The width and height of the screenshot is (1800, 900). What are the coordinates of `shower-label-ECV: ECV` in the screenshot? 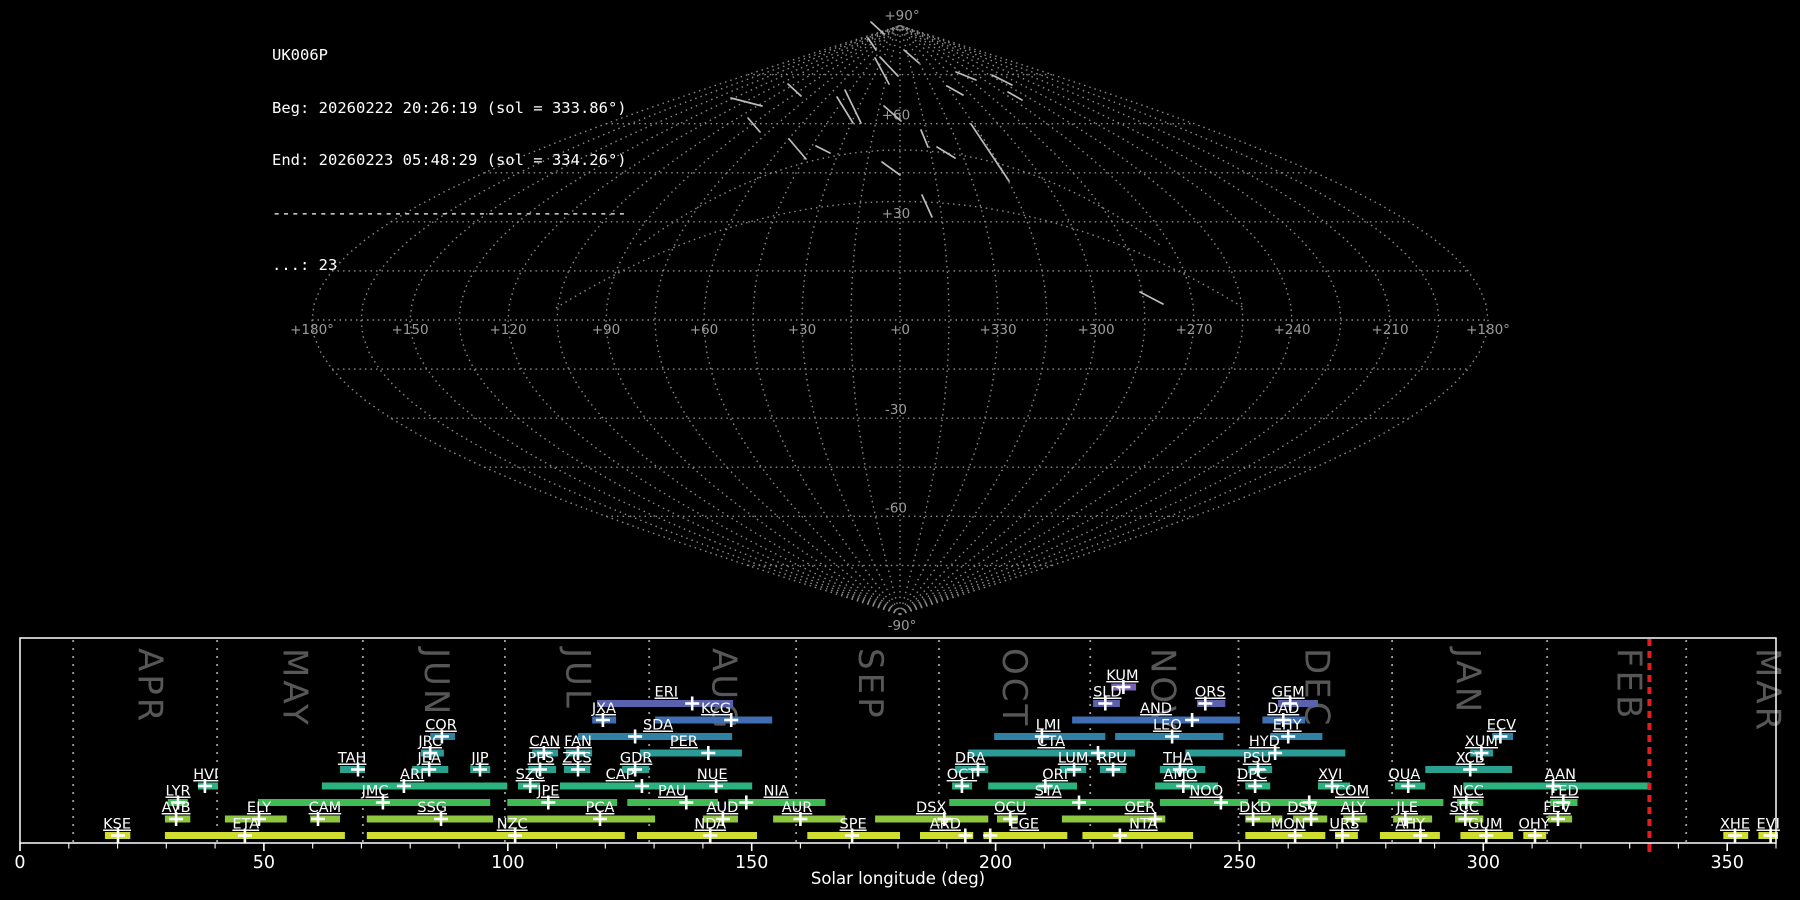 It's located at (1501, 726).